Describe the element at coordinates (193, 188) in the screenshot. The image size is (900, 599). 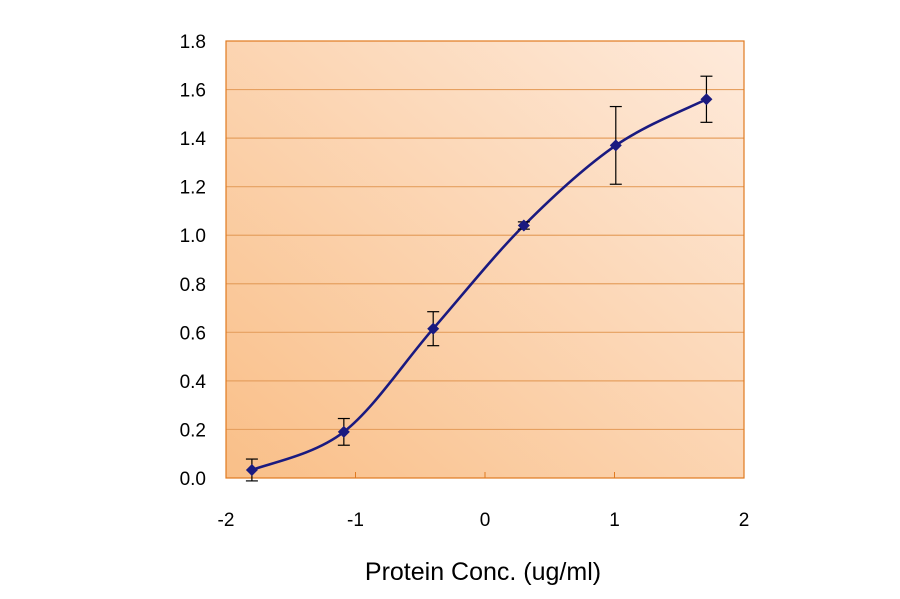
I see `y-tick-label: 1.2` at that location.